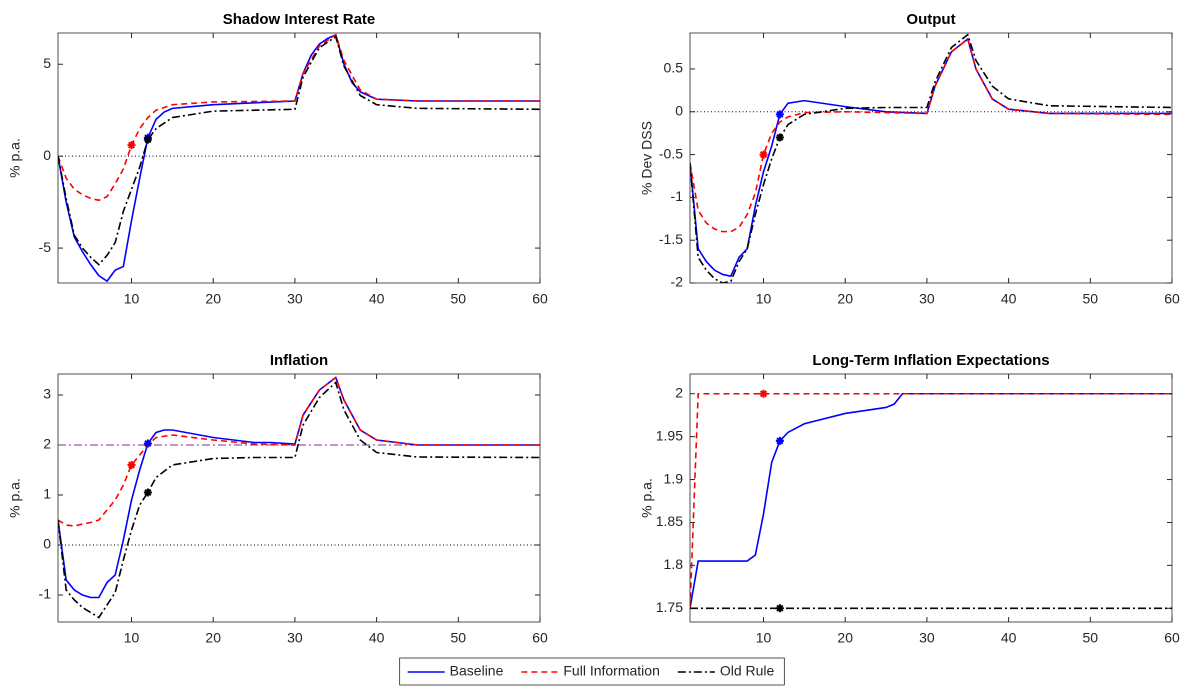 The image size is (1184, 686). I want to click on legend: Baseline Full Information Old Rule, so click(592, 671).